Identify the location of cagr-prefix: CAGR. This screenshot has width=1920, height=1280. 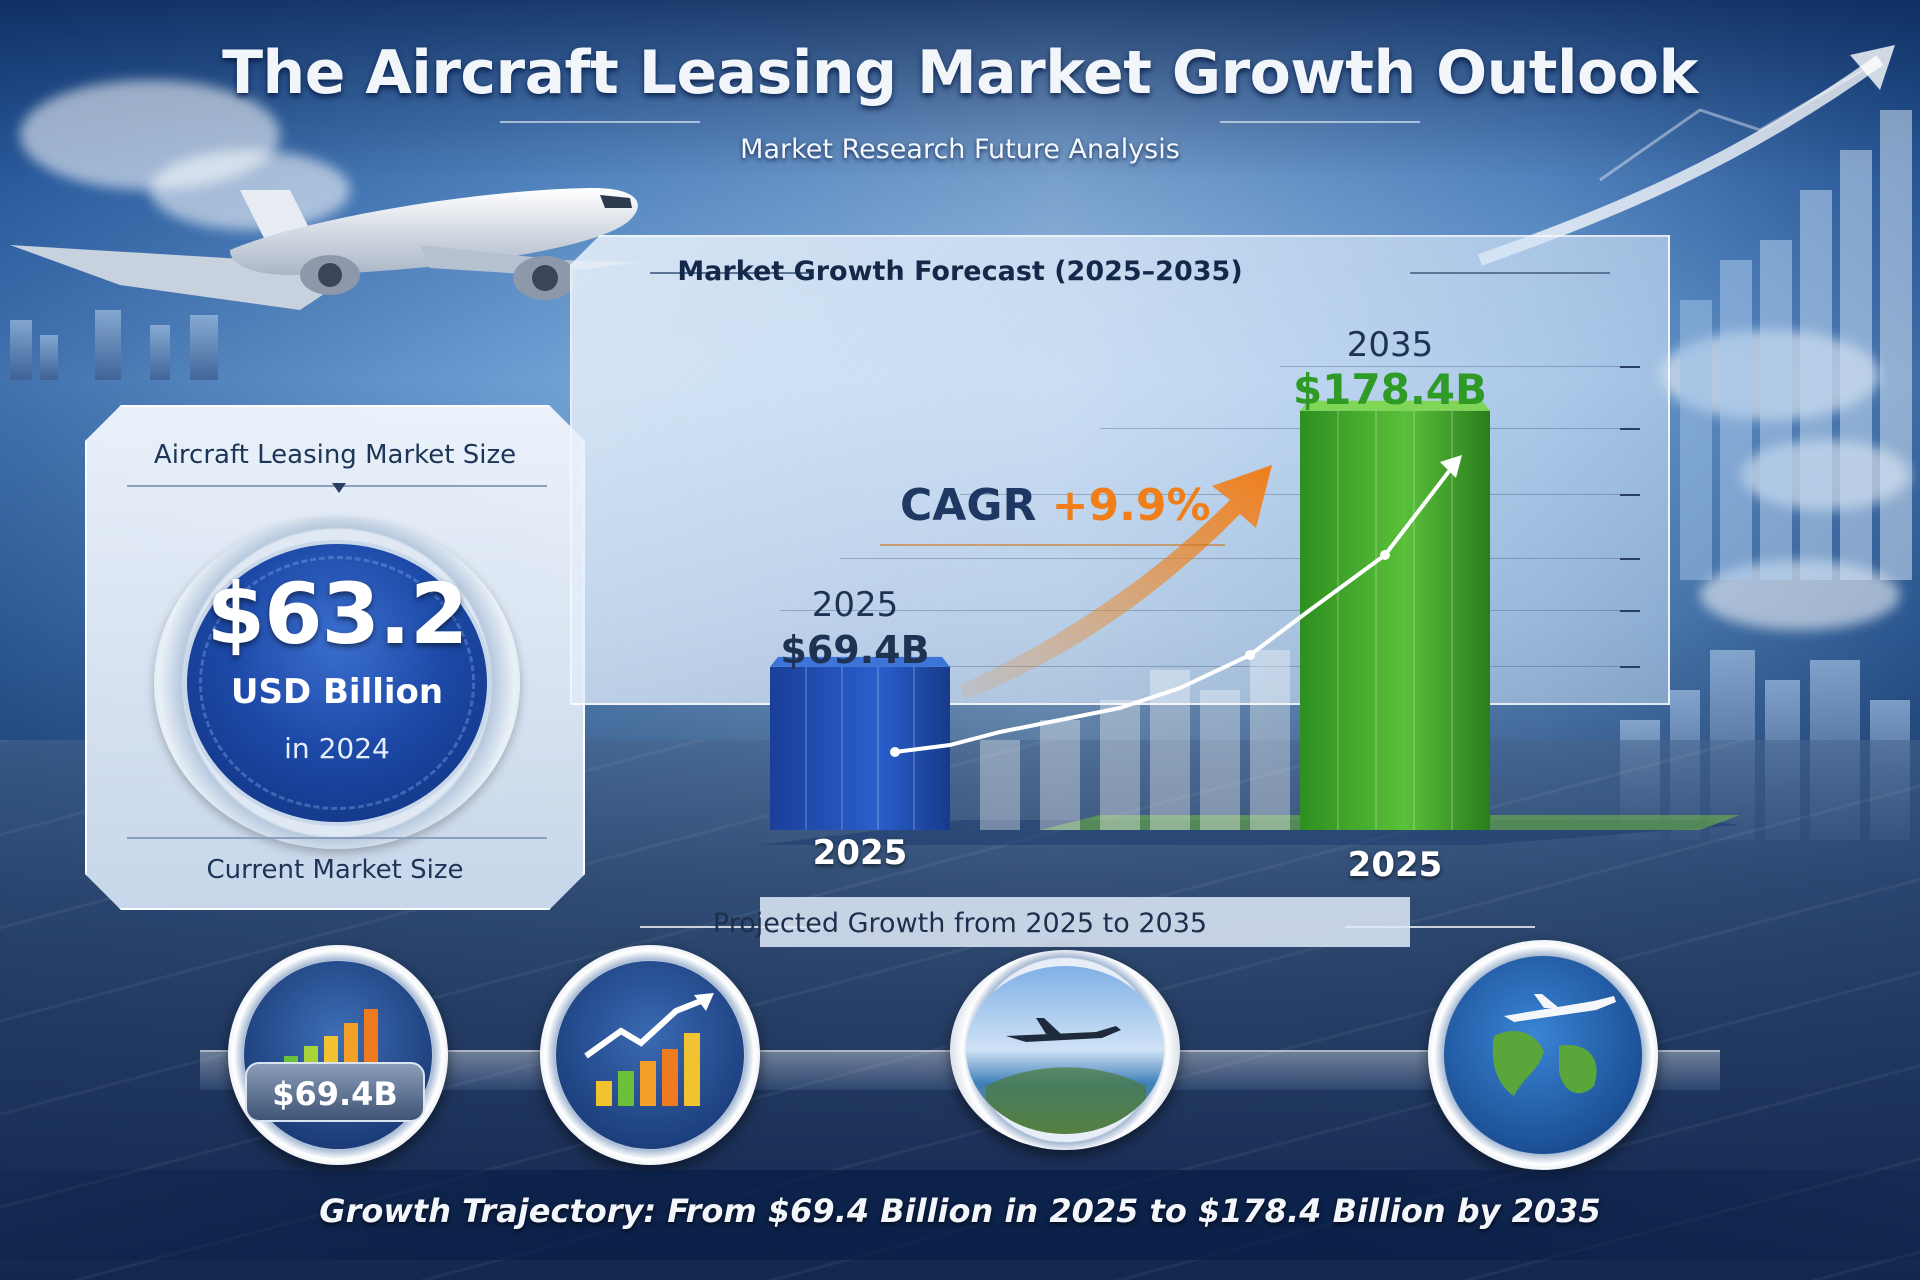
(968, 505).